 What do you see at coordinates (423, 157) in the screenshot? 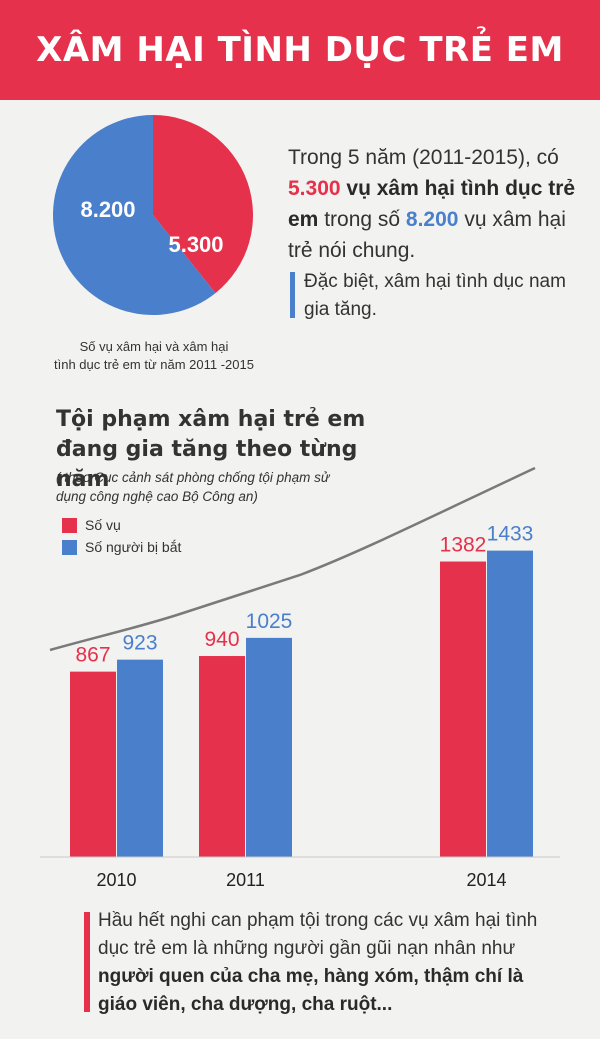
I see `intro-text-1: Trong 5 năm (2011-2015), có` at bounding box center [423, 157].